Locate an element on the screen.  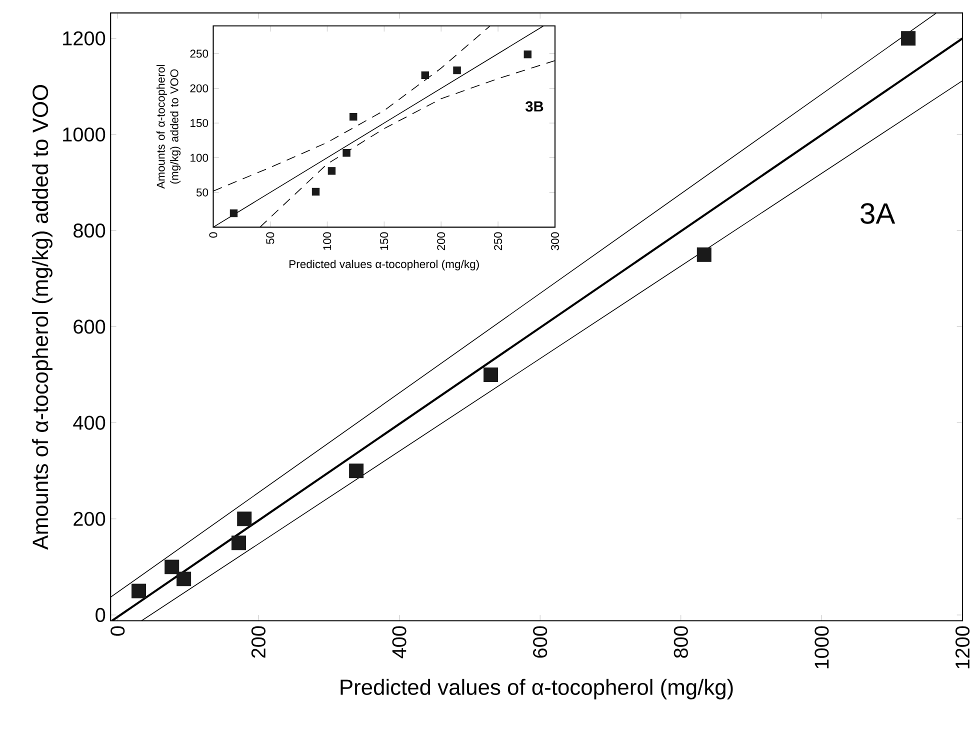
y-tick-label: 400 is located at coordinates (89, 423).